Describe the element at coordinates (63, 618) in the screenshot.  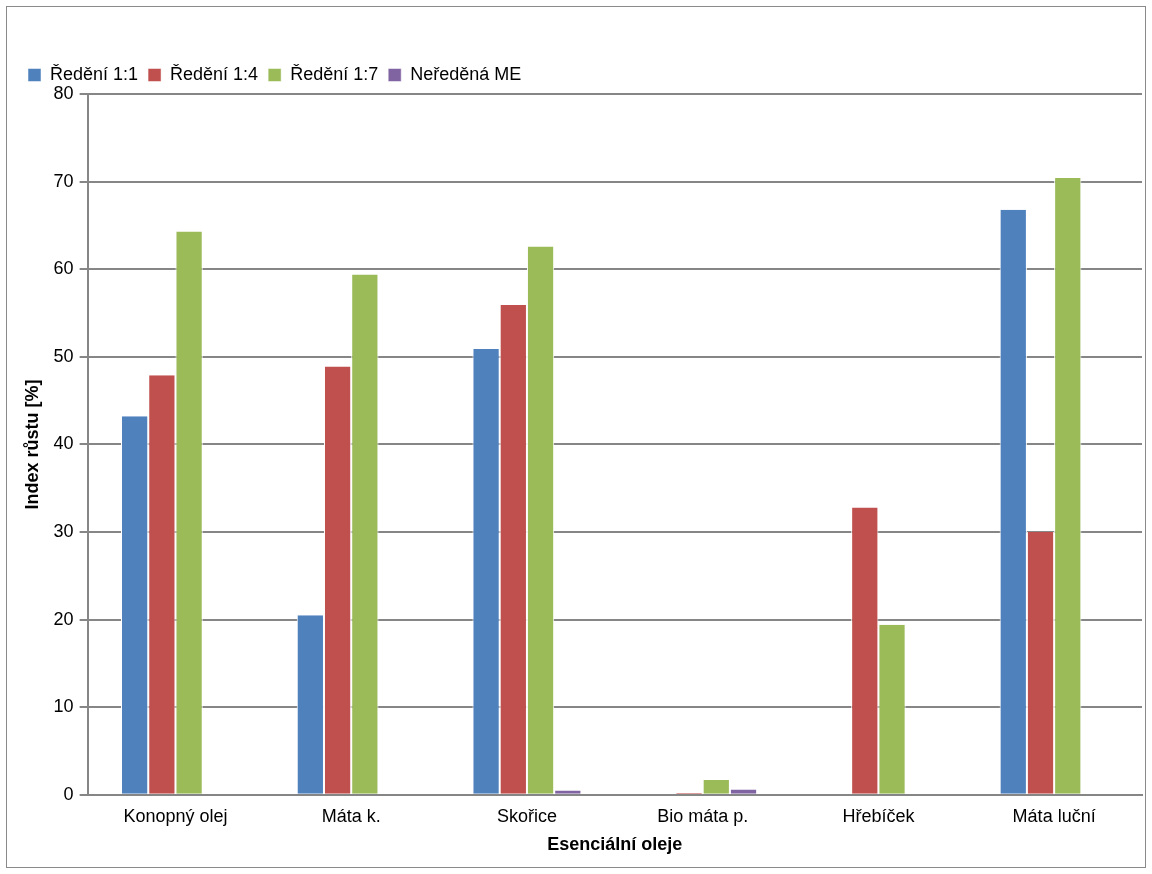
I see `y-tick-label: 20` at that location.